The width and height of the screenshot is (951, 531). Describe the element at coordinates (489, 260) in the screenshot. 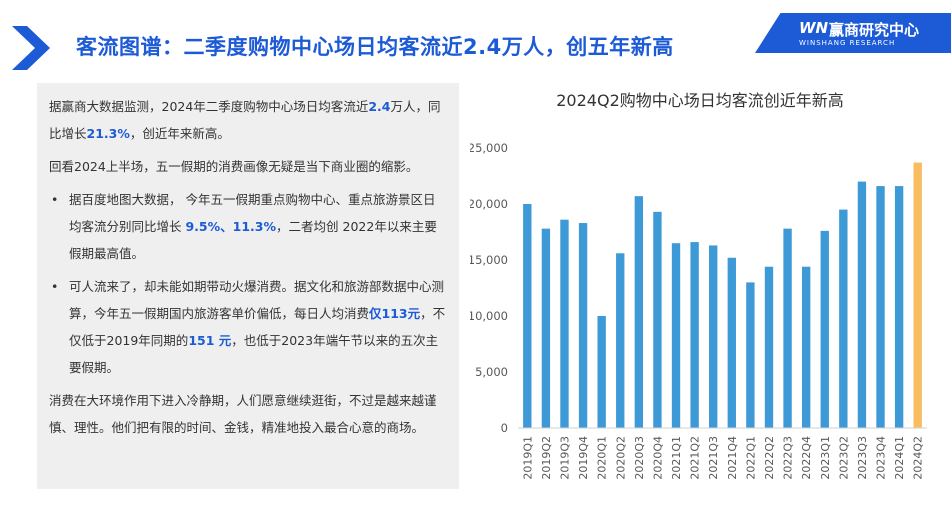

I see `y-tick-label: 15,000` at that location.